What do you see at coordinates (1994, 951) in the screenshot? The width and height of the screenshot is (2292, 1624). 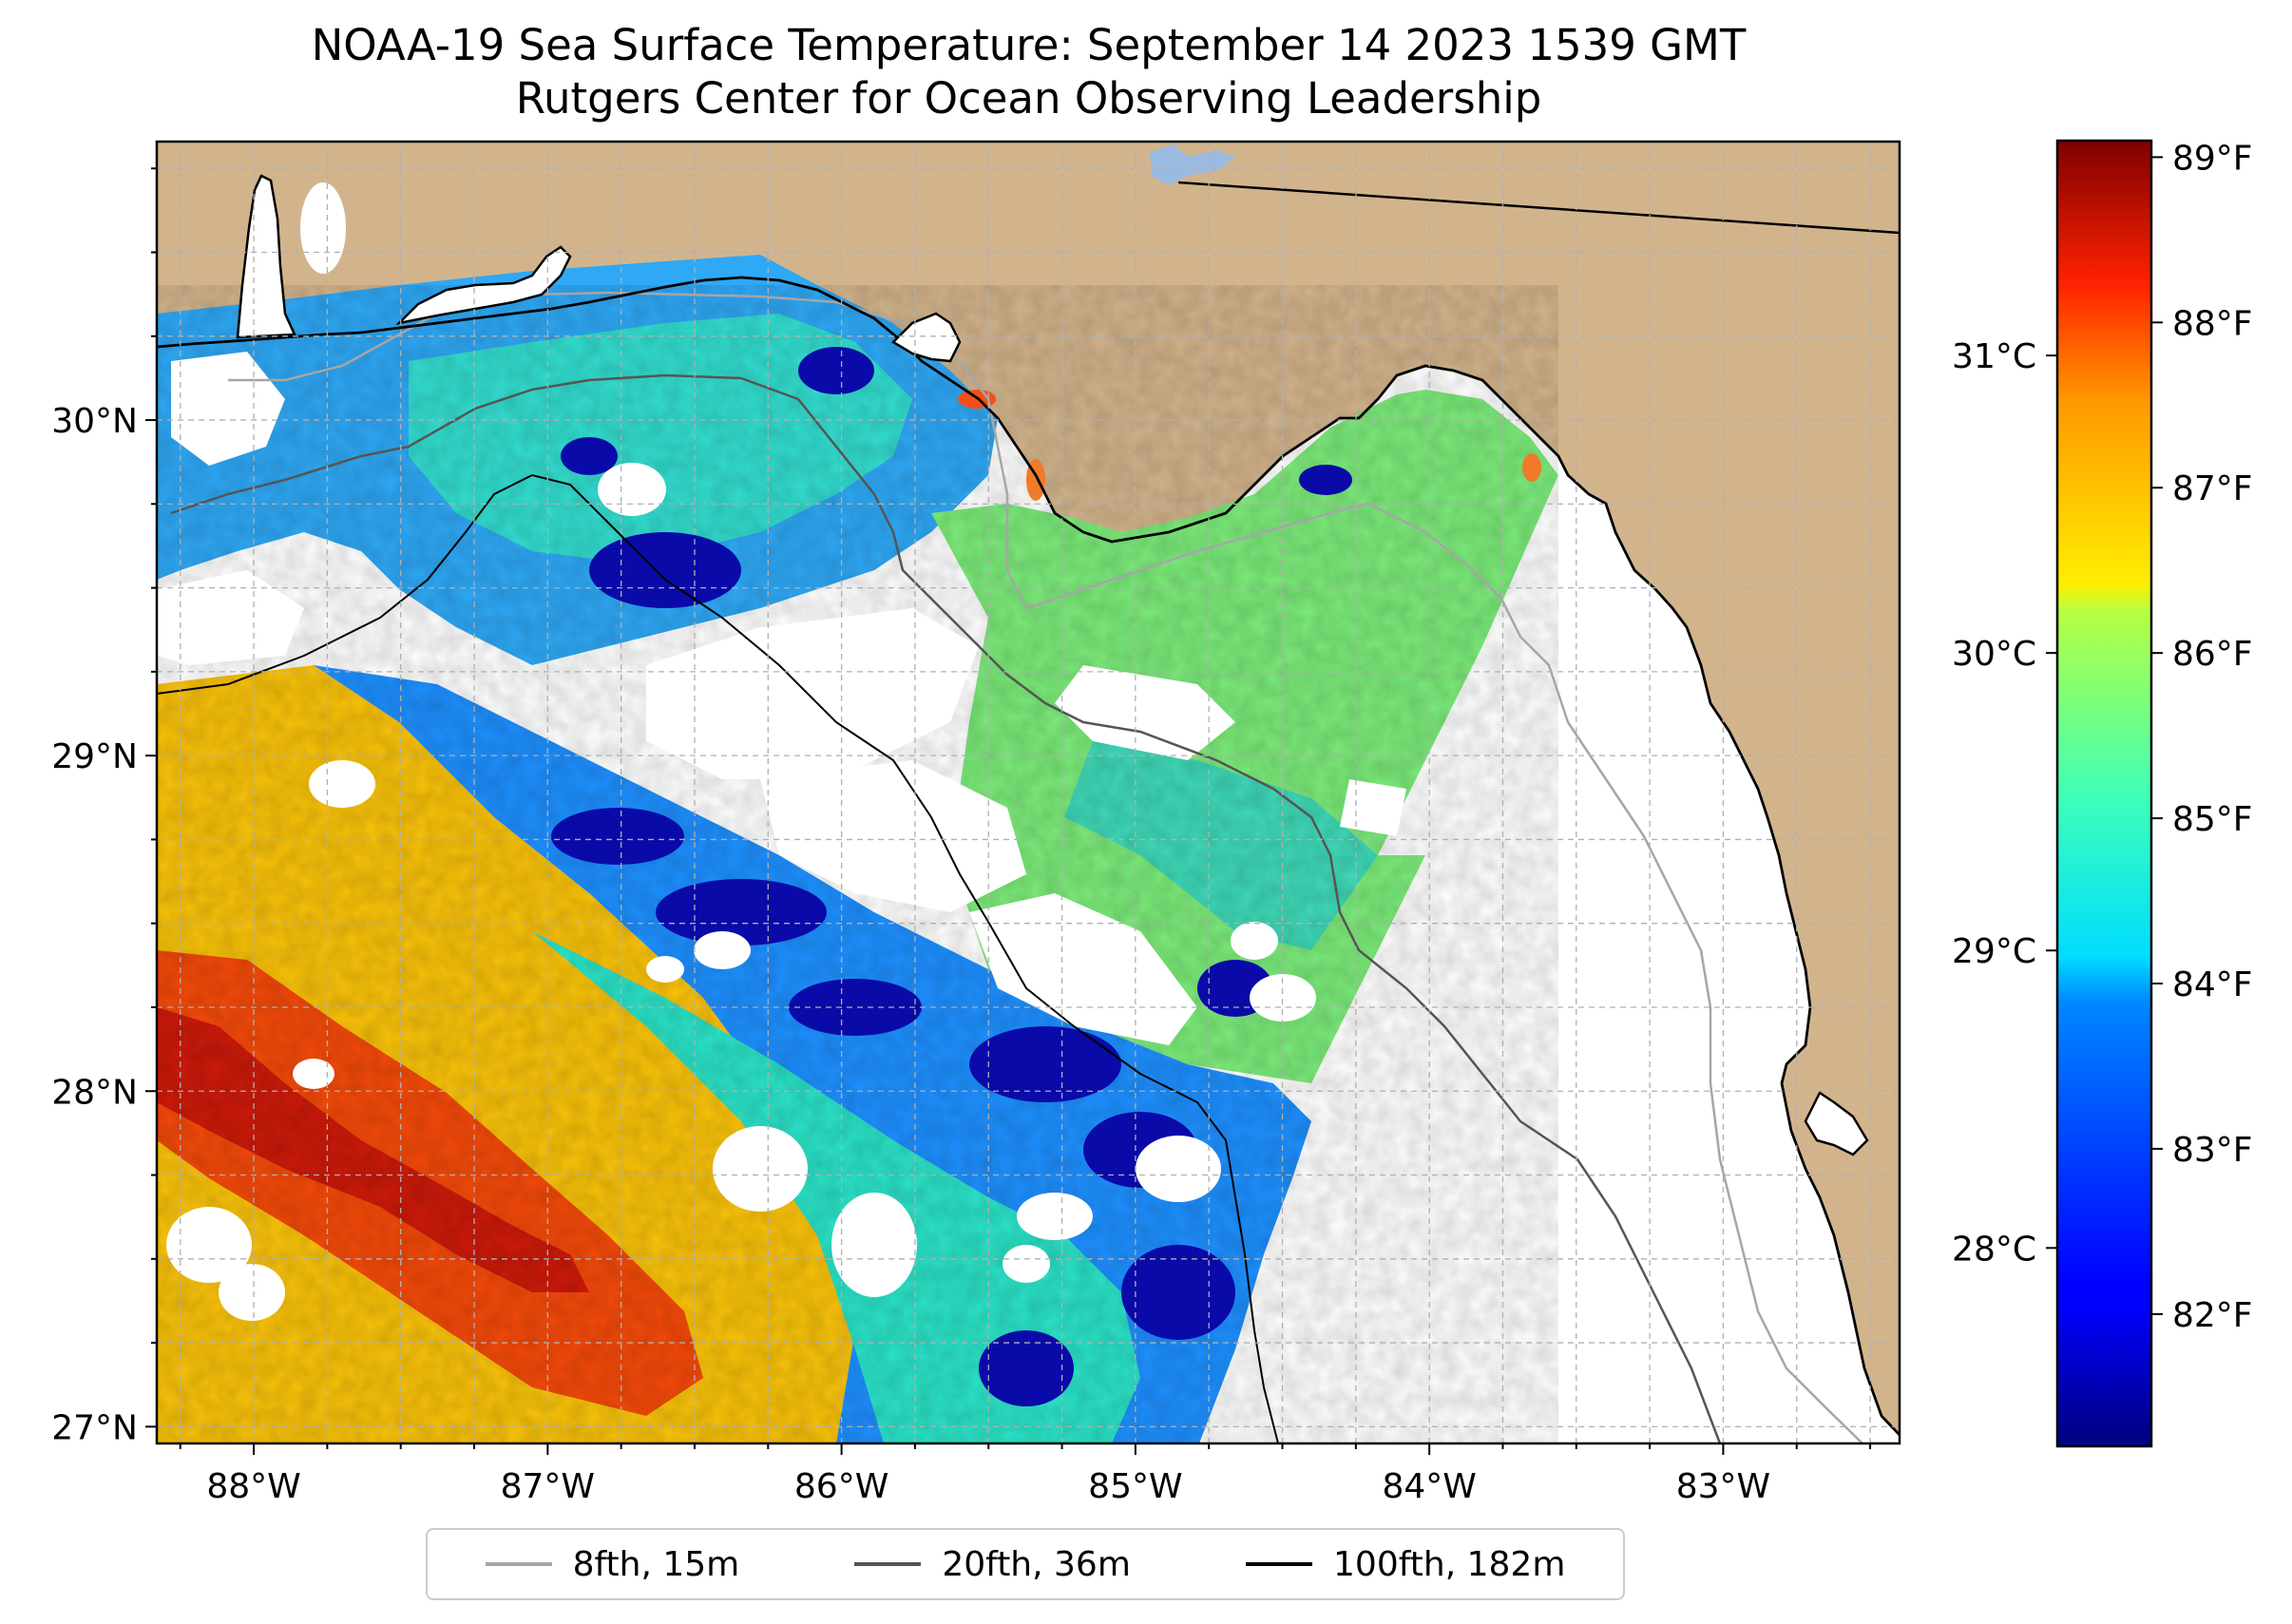 I see `celsius-tick-label: 29°C` at bounding box center [1994, 951].